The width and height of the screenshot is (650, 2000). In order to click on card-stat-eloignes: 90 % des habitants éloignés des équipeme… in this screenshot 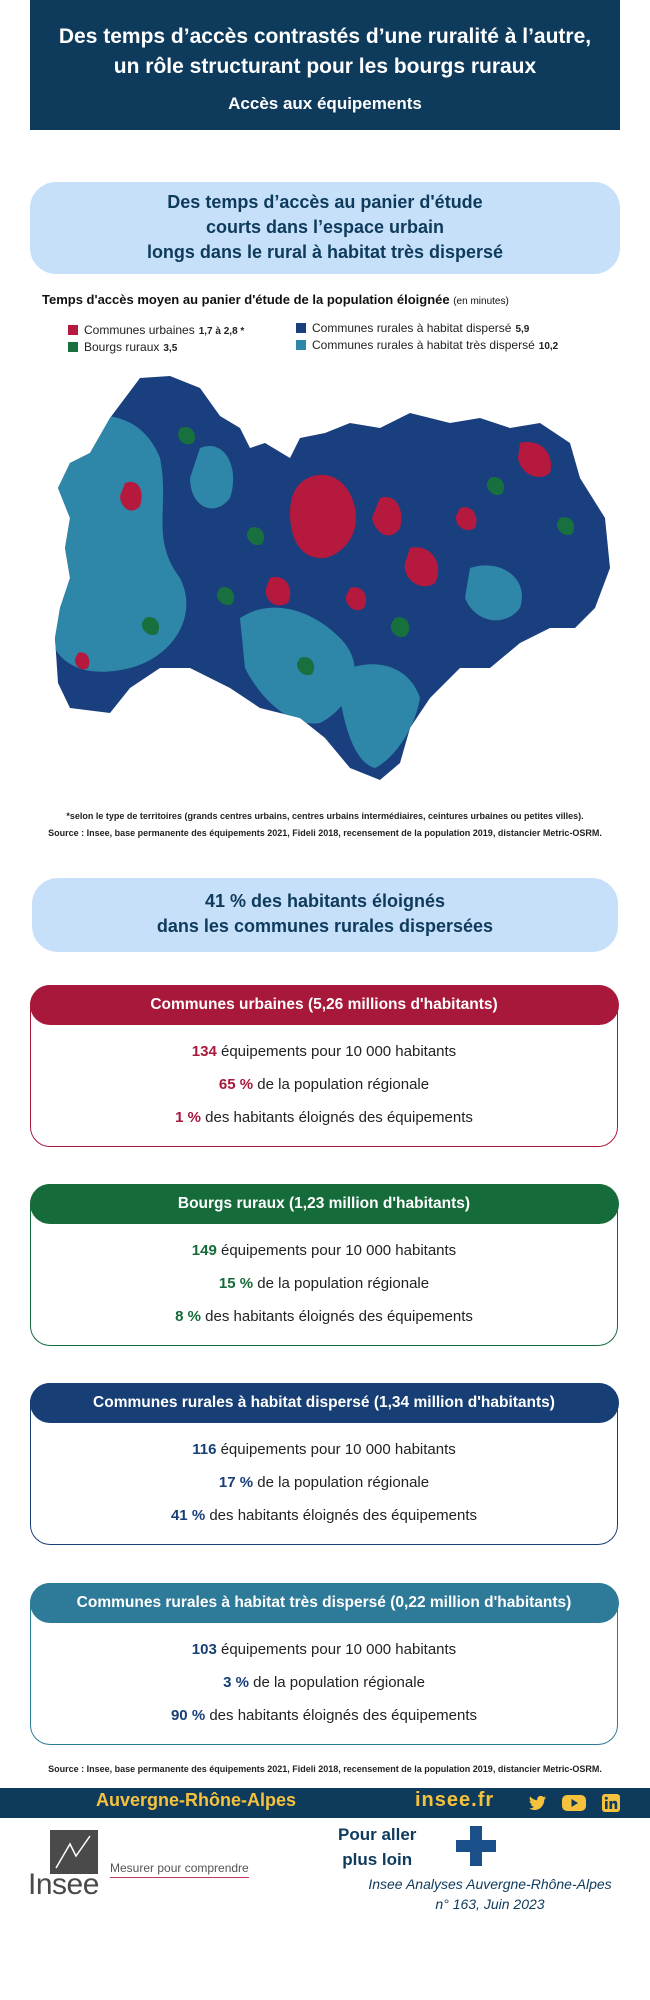, I will do `click(324, 1715)`.